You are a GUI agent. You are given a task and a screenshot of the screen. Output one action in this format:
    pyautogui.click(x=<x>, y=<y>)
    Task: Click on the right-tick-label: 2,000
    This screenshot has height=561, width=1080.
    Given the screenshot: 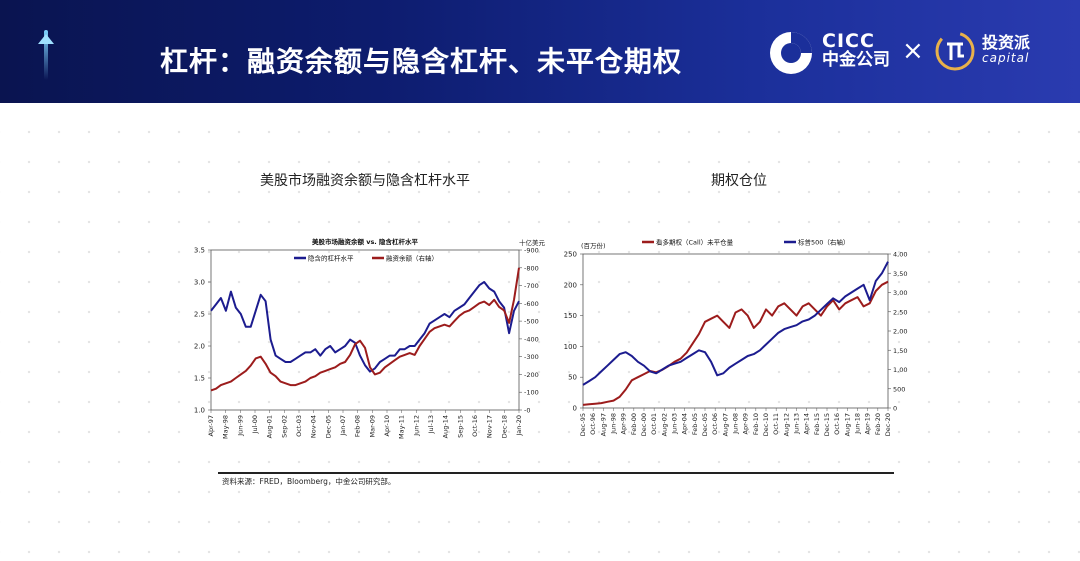 What is the action you would take?
    pyautogui.click(x=900, y=332)
    